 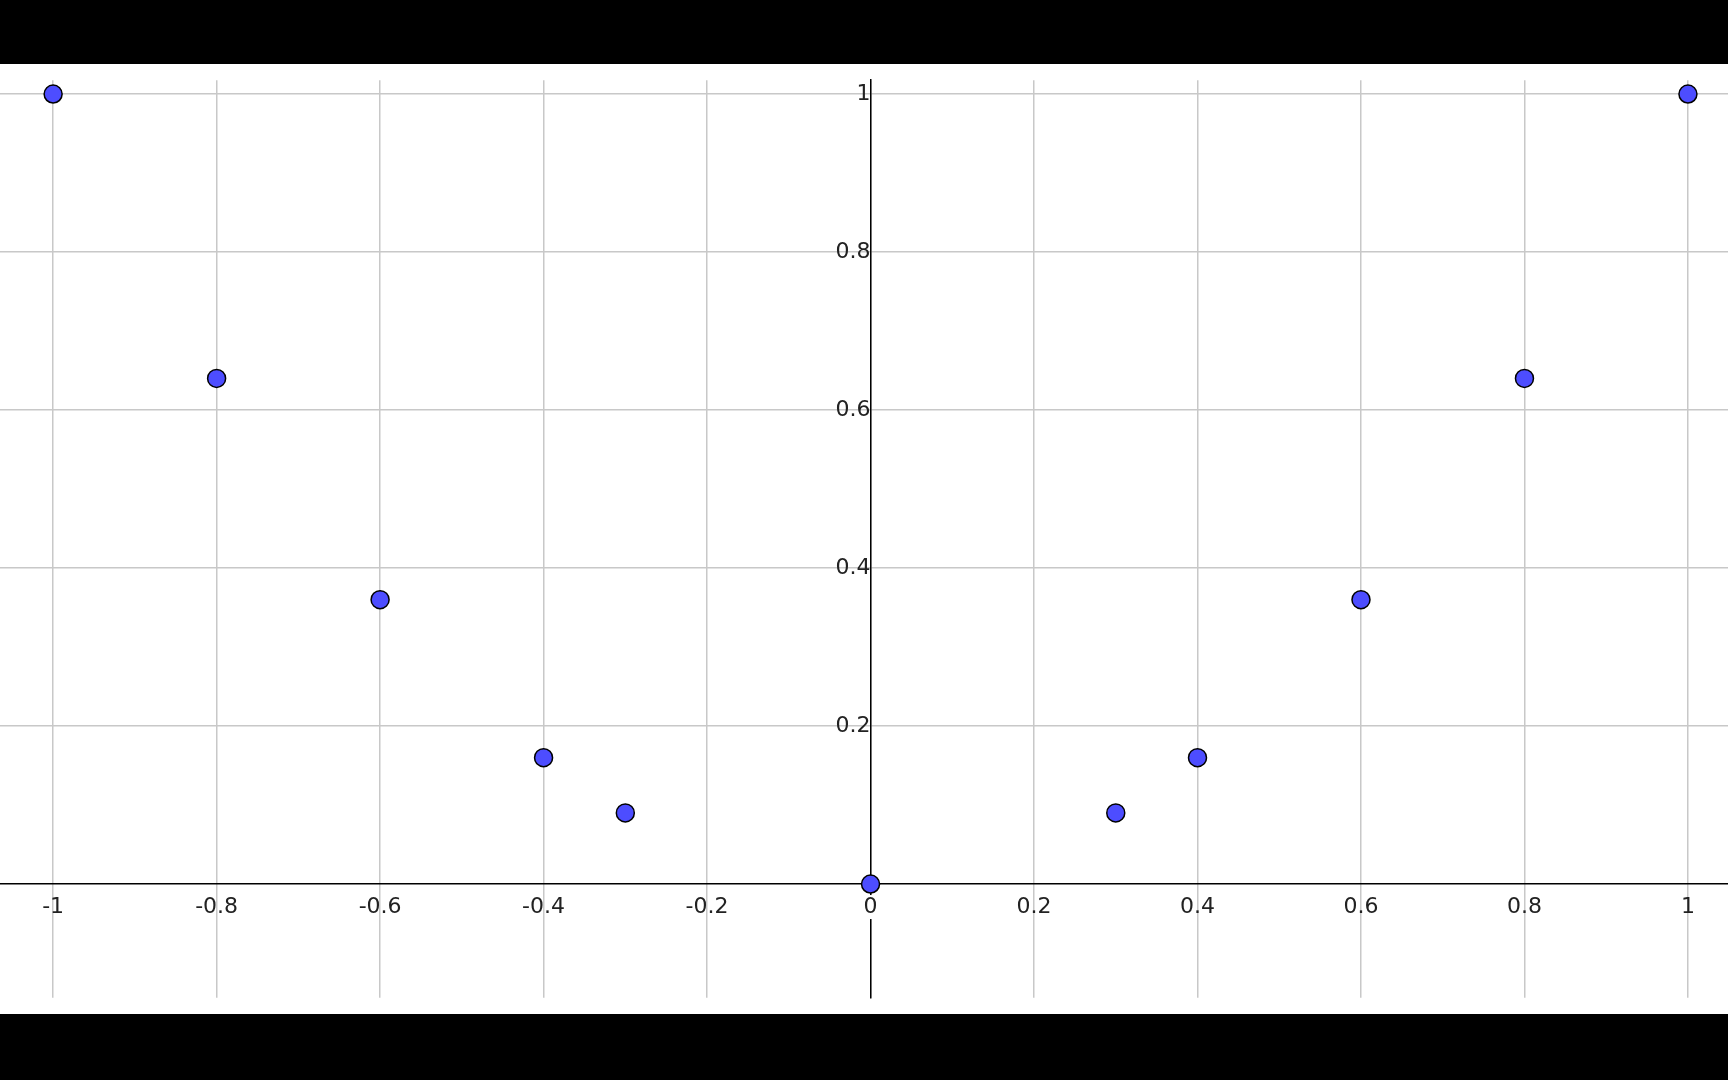 What do you see at coordinates (544, 905) in the screenshot?
I see `x-tick-label: -0.4` at bounding box center [544, 905].